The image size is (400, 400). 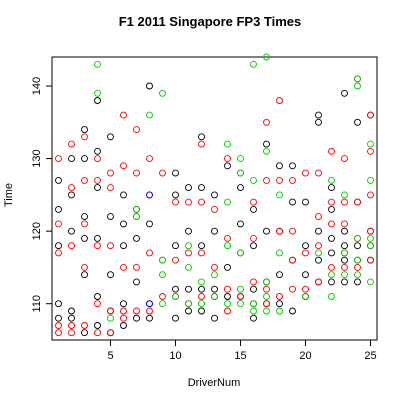 I want to click on y-axis: 110 120 130 140, so click(x=42, y=194).